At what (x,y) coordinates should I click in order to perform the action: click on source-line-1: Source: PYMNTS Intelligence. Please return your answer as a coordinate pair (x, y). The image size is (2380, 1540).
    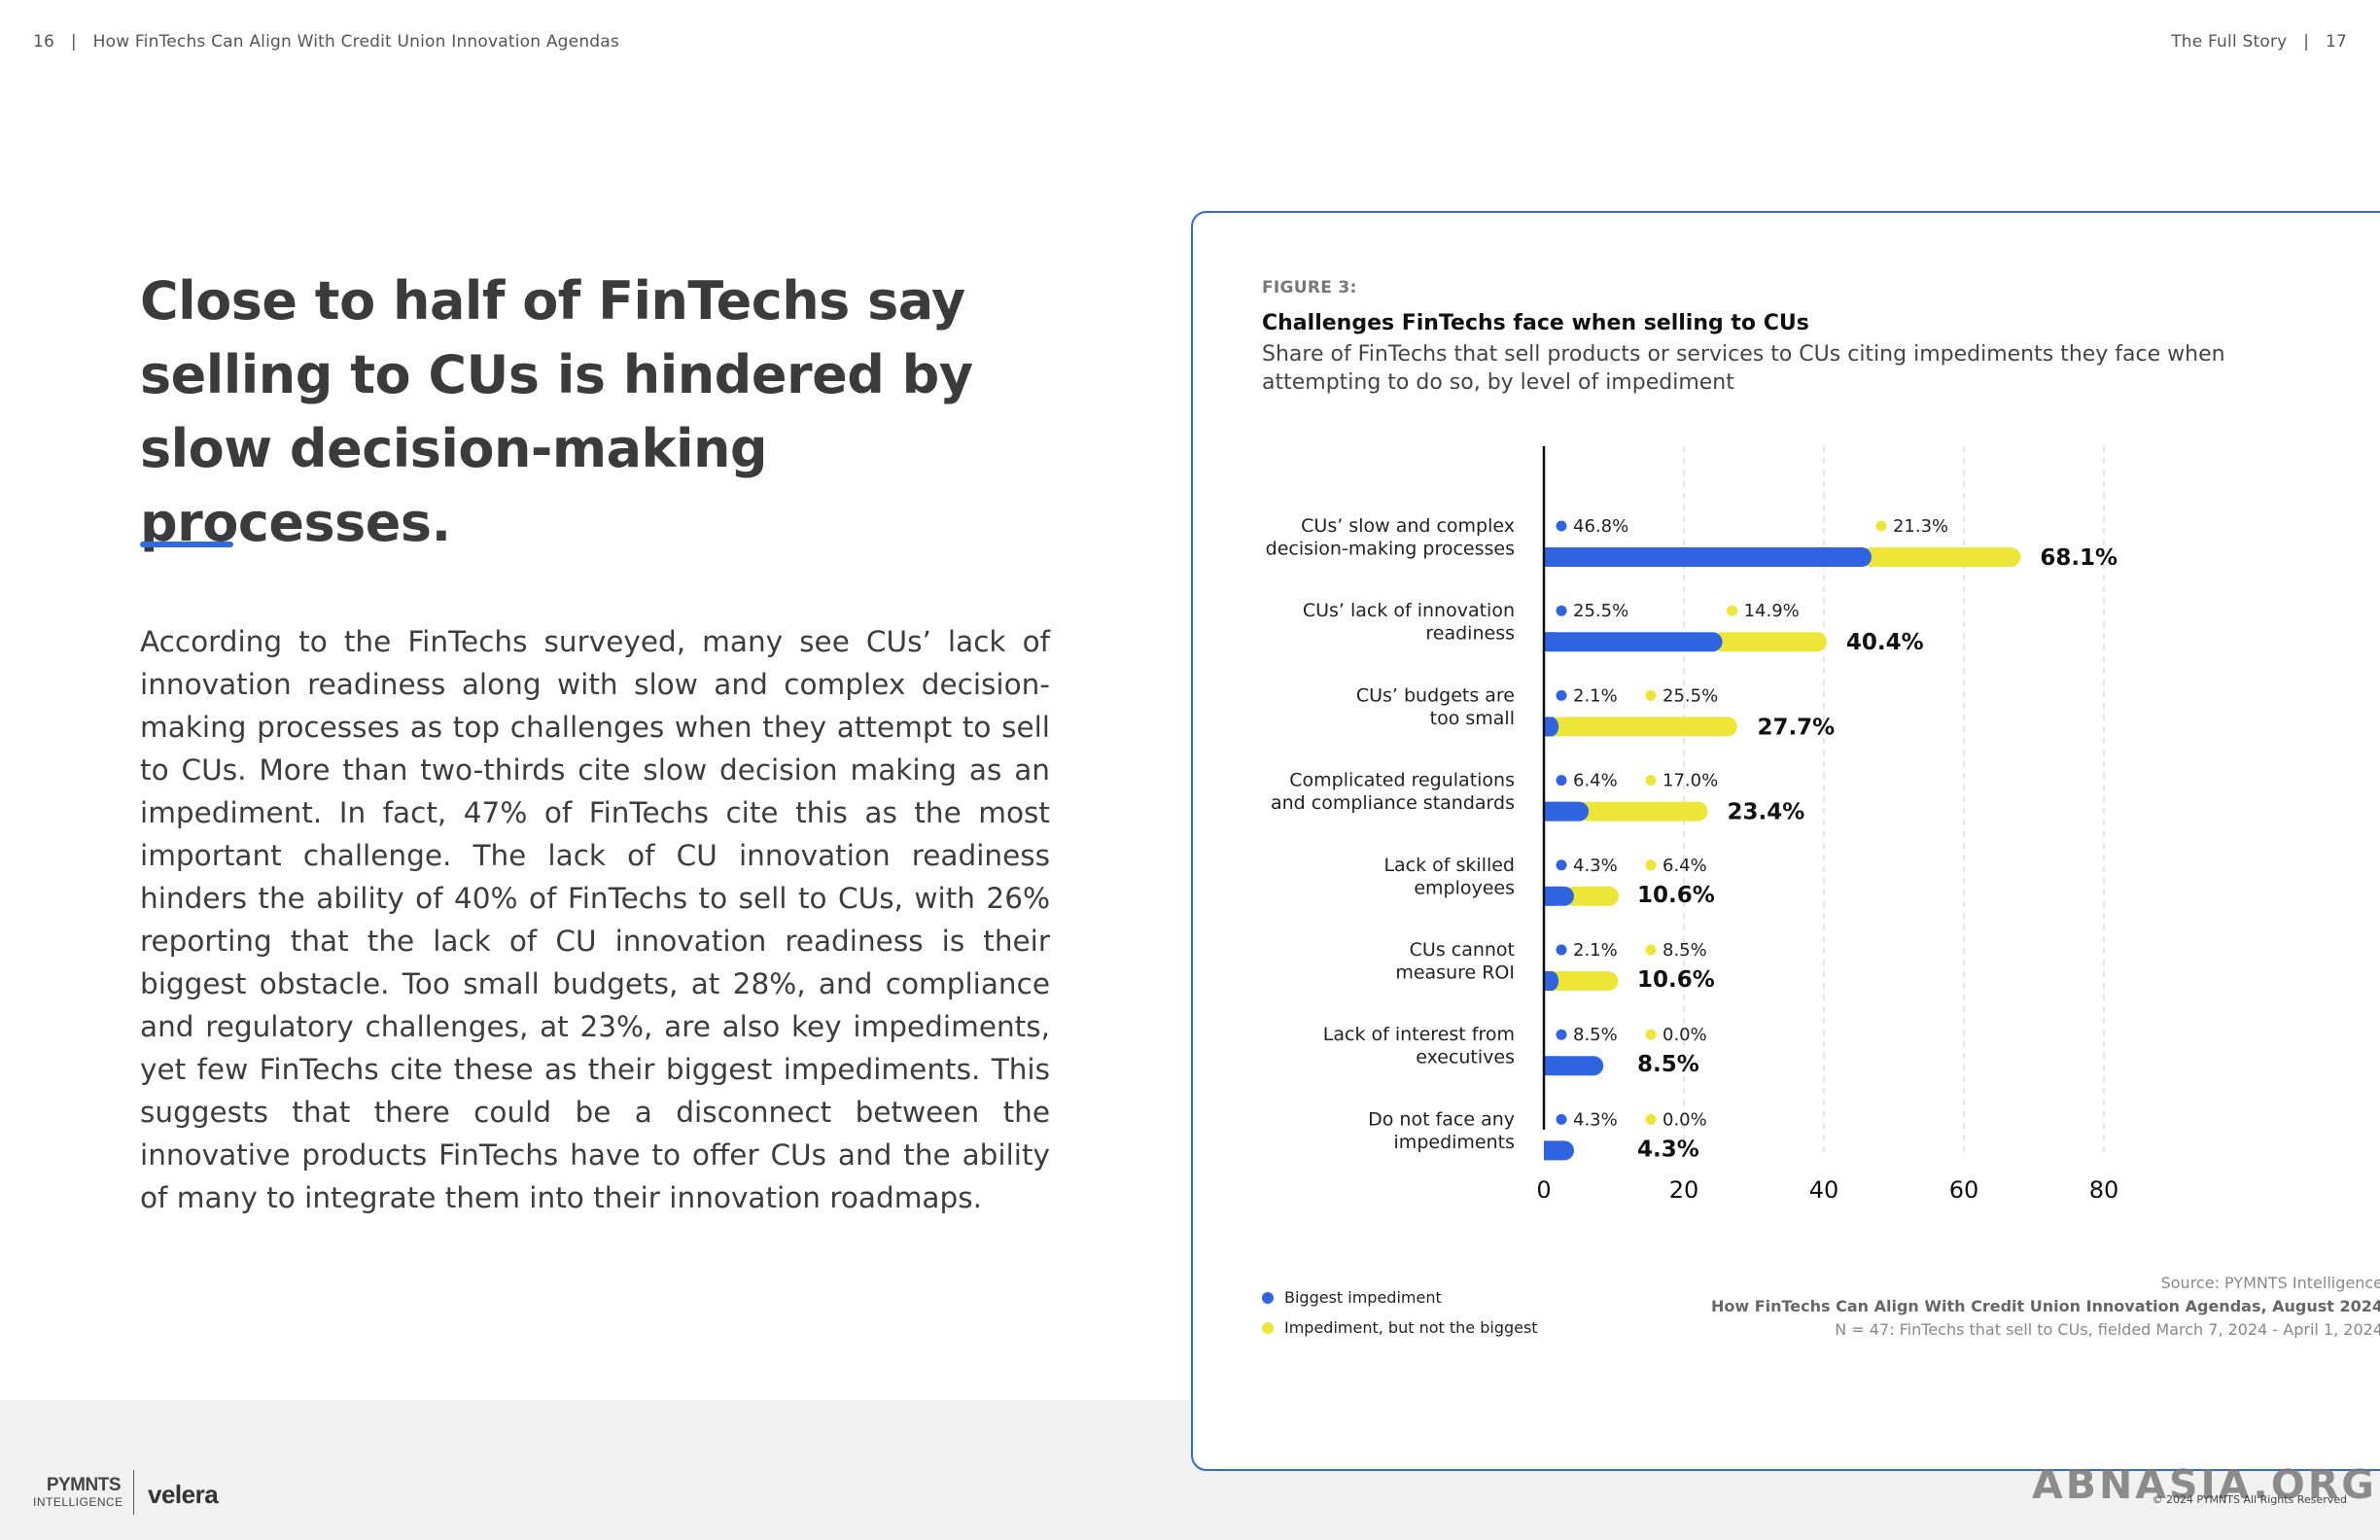
    Looking at the image, I should click on (2270, 1283).